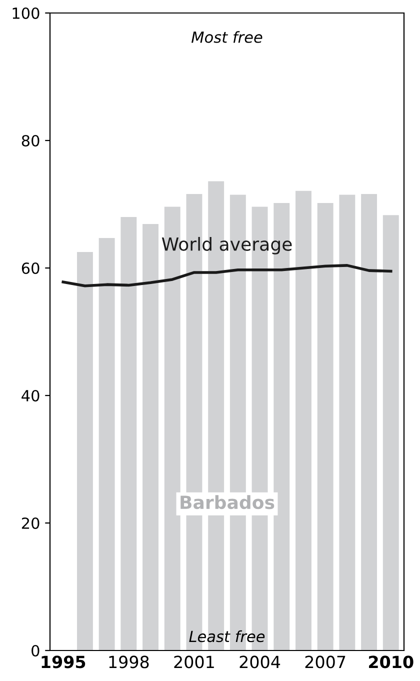 This screenshot has width=420, height=681. I want to click on x-tick-label: 1998, so click(129, 662).